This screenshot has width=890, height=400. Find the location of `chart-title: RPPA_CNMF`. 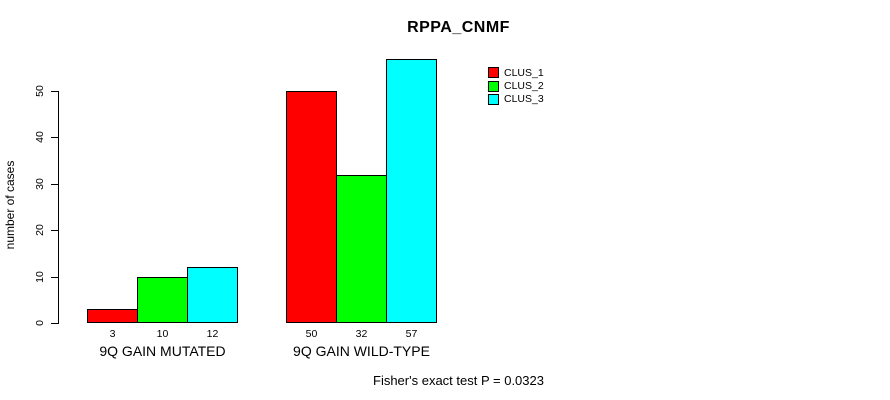

chart-title: RPPA_CNMF is located at coordinates (458, 27).